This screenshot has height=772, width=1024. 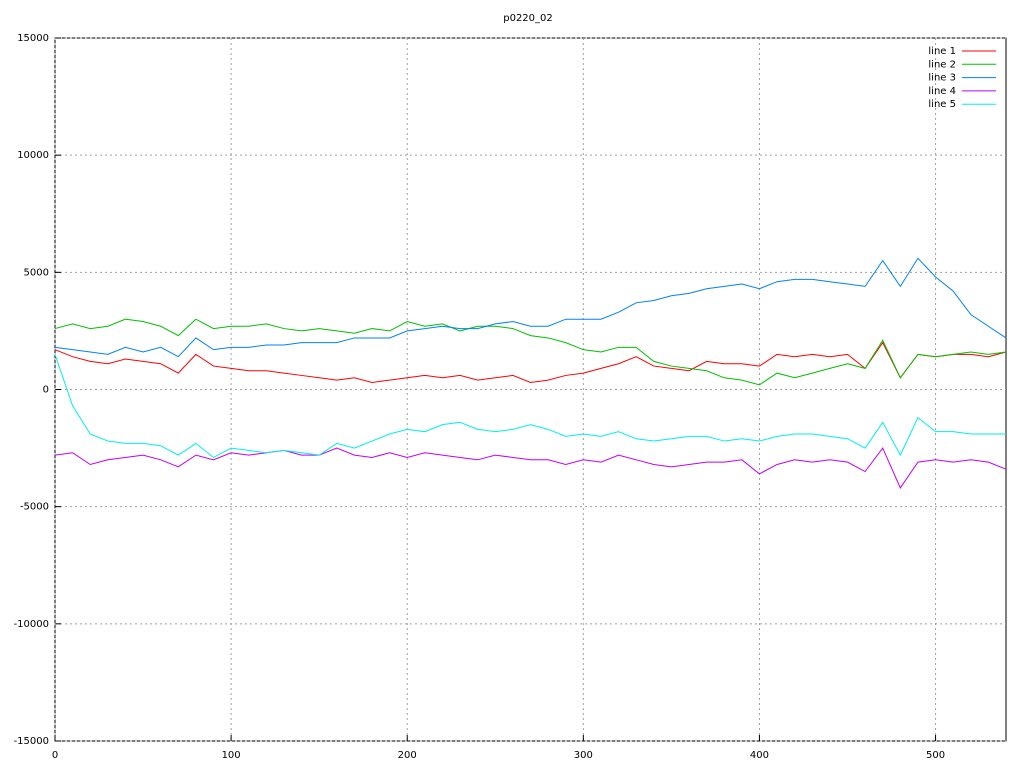 What do you see at coordinates (46, 390) in the screenshot?
I see `y-tick-label: 0` at bounding box center [46, 390].